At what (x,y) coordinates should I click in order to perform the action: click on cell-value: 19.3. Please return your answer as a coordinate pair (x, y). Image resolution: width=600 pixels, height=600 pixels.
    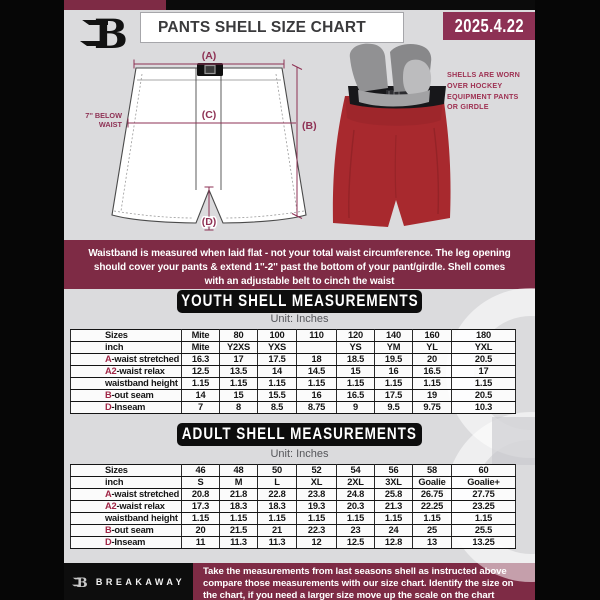
    Looking at the image, I should click on (316, 506).